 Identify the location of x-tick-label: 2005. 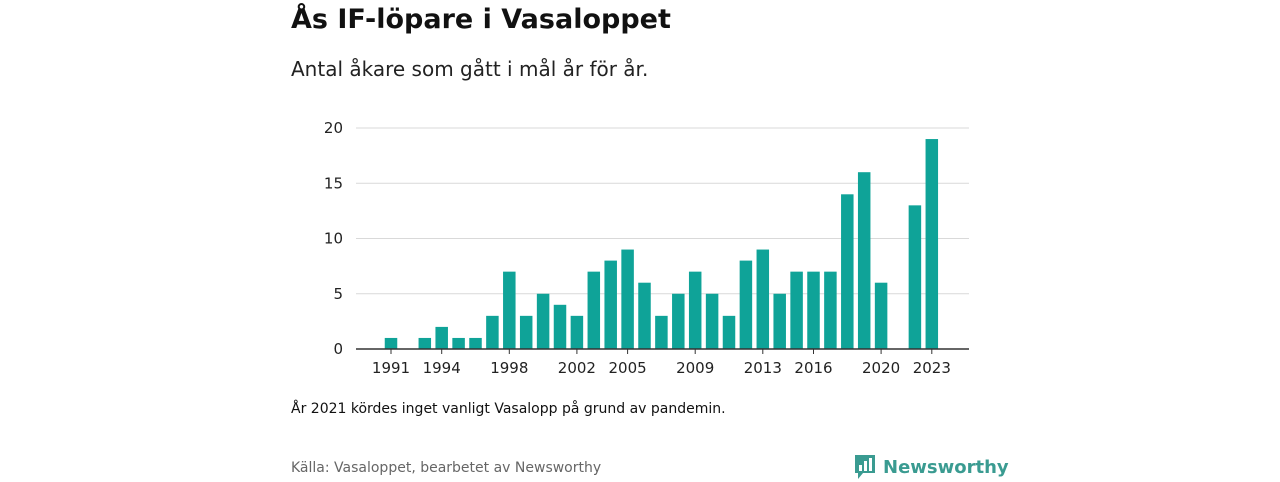
(628, 368).